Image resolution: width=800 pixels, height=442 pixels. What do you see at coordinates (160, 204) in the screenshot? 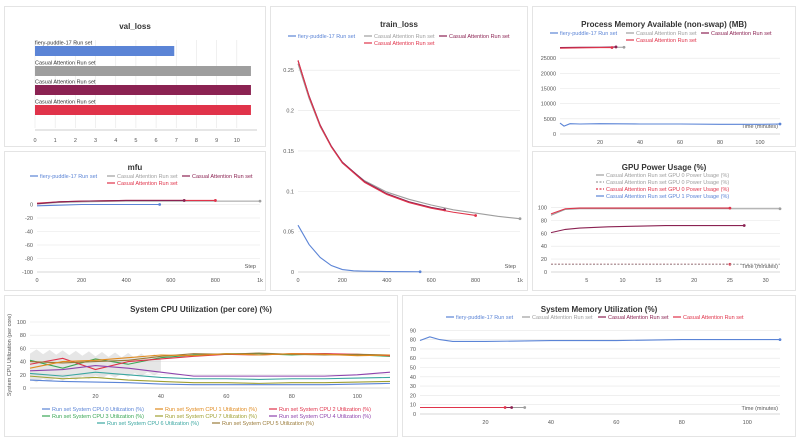
I see `mfu-series-end-dot` at bounding box center [160, 204].